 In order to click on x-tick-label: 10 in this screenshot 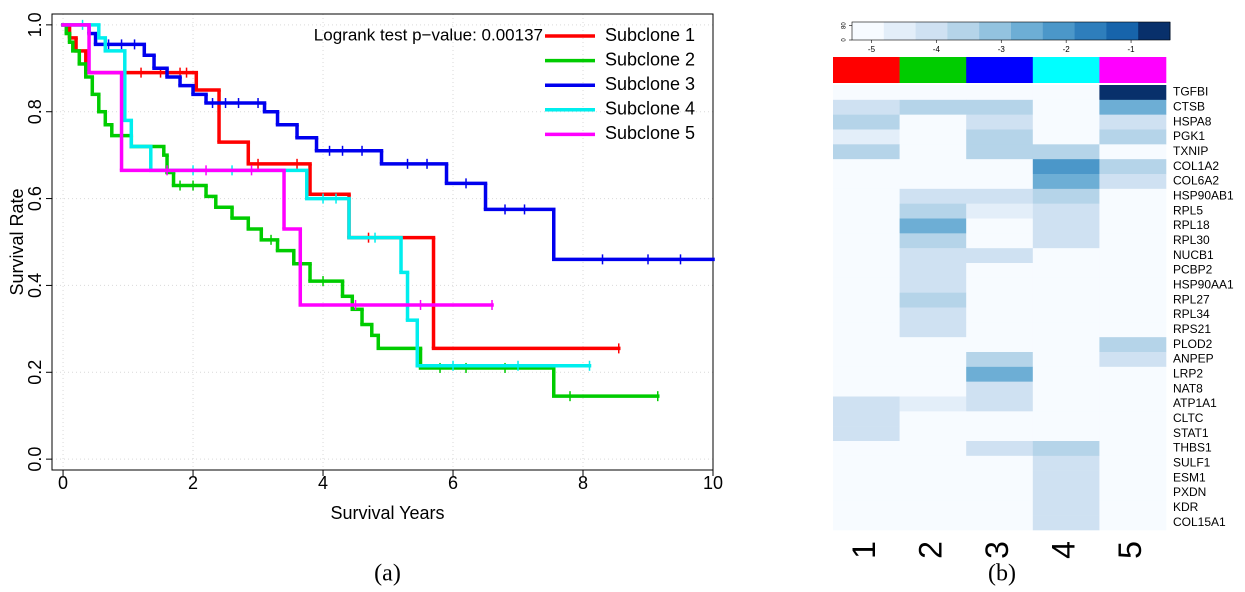, I will do `click(713, 483)`.